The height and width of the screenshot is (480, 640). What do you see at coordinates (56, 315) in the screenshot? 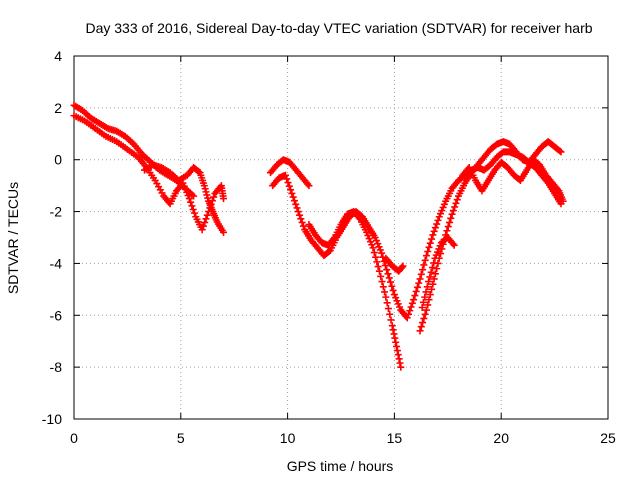
I see `y-tick-label: -6` at bounding box center [56, 315].